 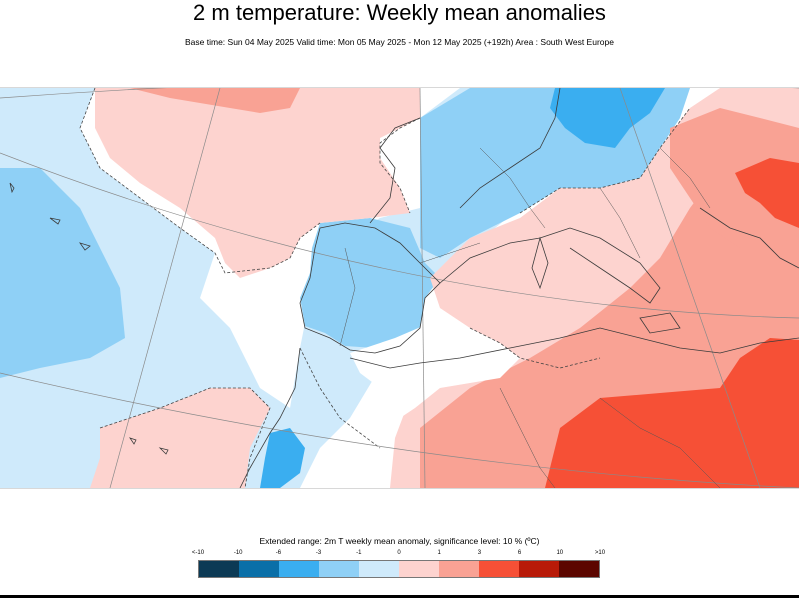 What do you see at coordinates (399, 596) in the screenshot?
I see `footer-rule` at bounding box center [399, 596].